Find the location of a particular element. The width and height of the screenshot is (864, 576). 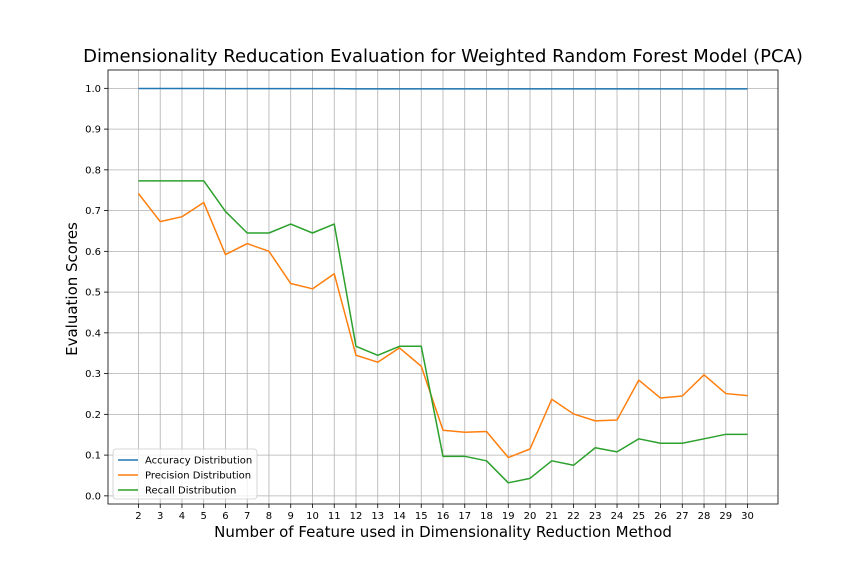

y-axis-label: Evaluation Scores is located at coordinates (72, 289).